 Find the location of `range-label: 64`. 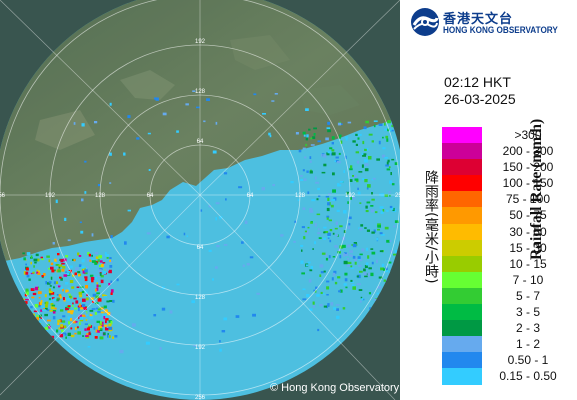

range-label: 64 is located at coordinates (200, 248).